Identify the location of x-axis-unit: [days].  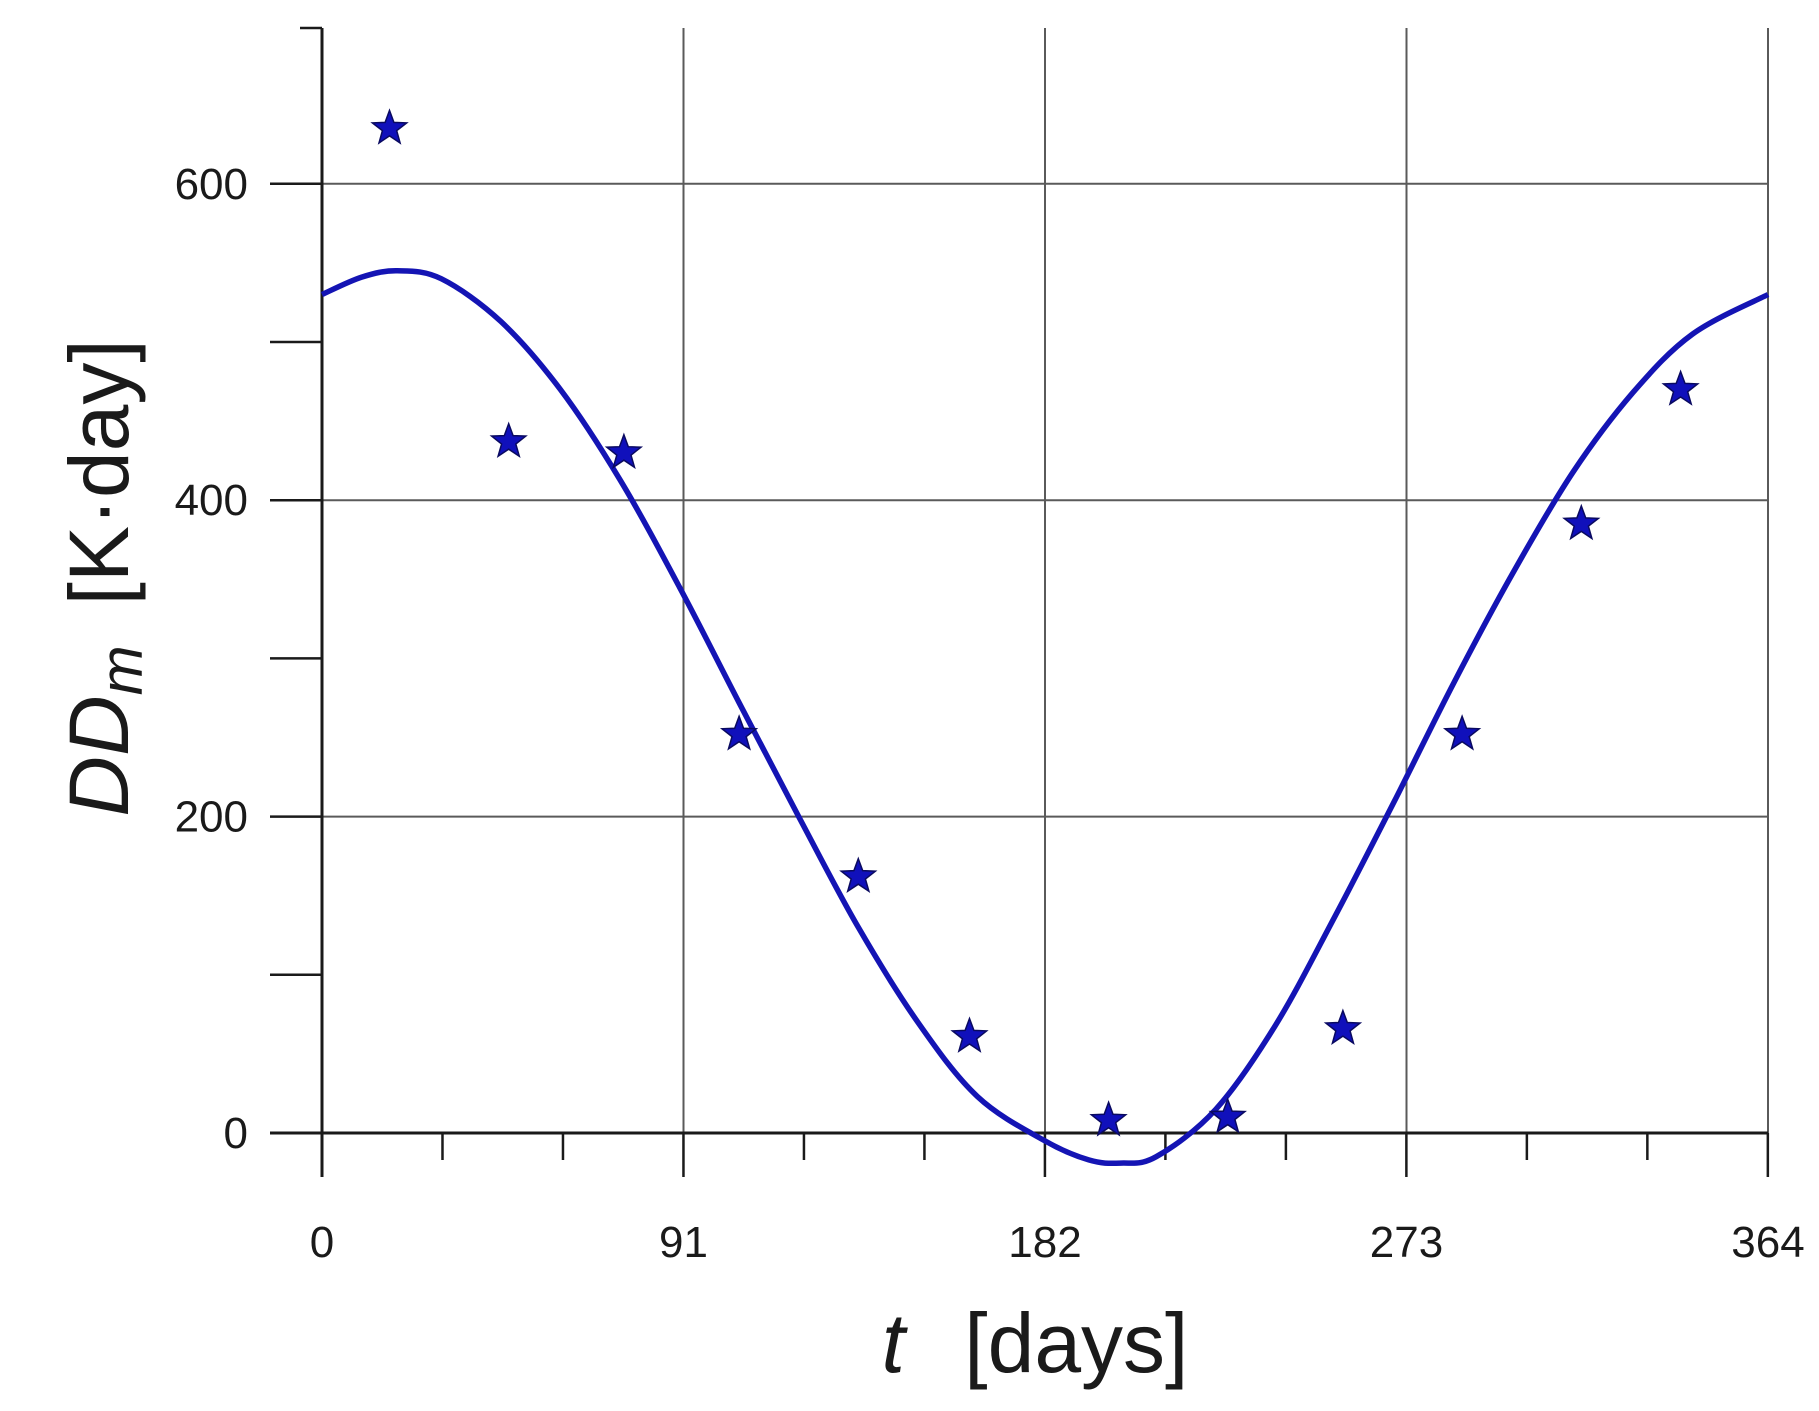
(1076, 1343).